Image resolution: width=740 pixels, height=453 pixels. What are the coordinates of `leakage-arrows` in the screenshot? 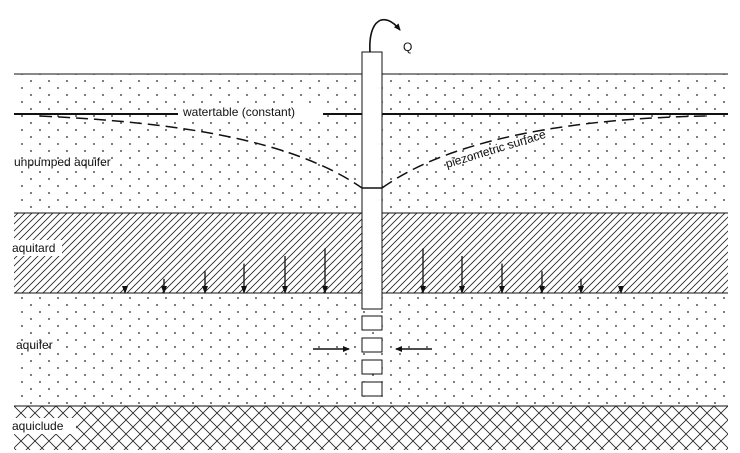 It's located at (373, 271).